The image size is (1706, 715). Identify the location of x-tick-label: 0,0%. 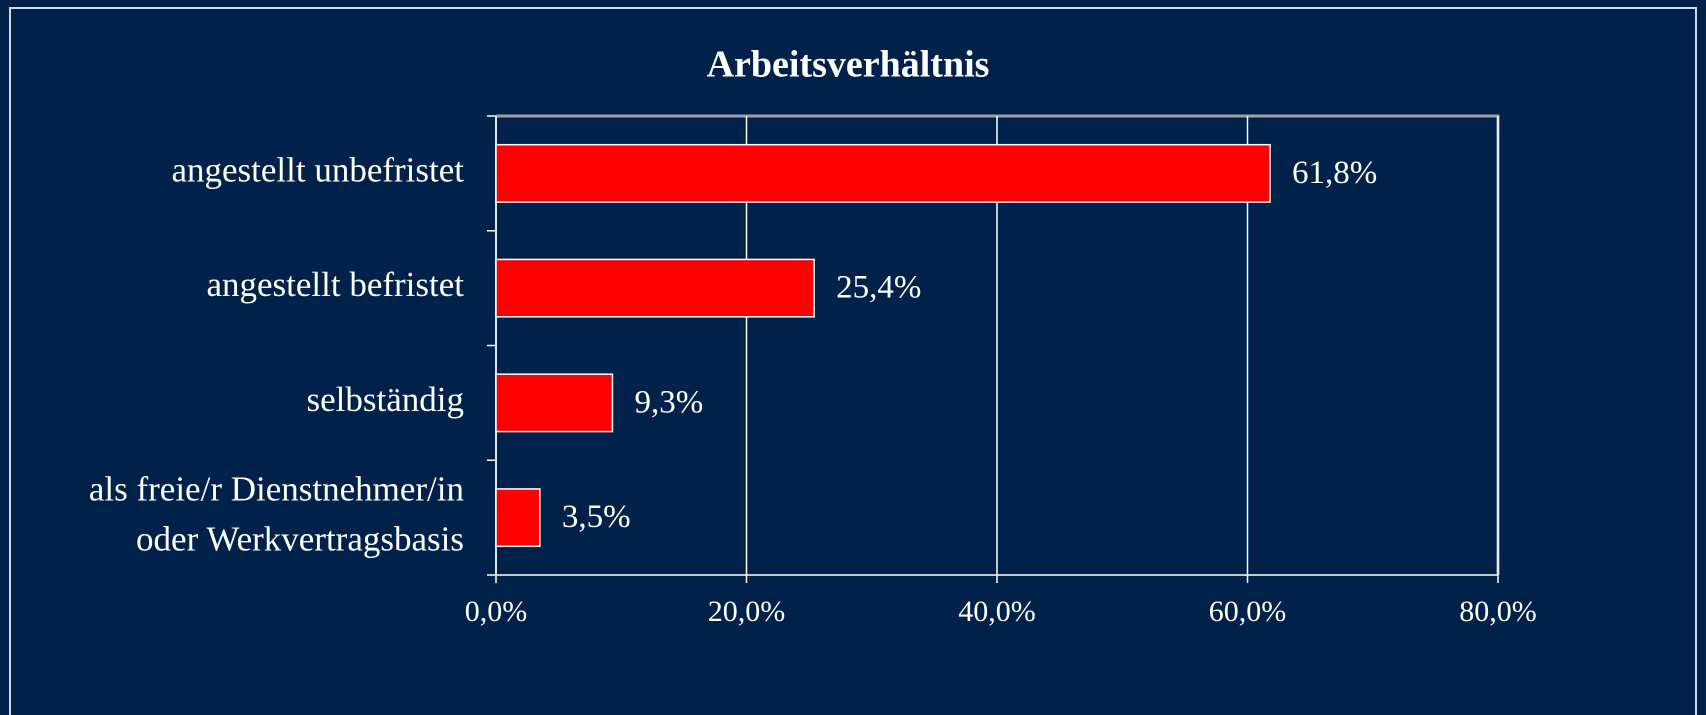
(496, 611).